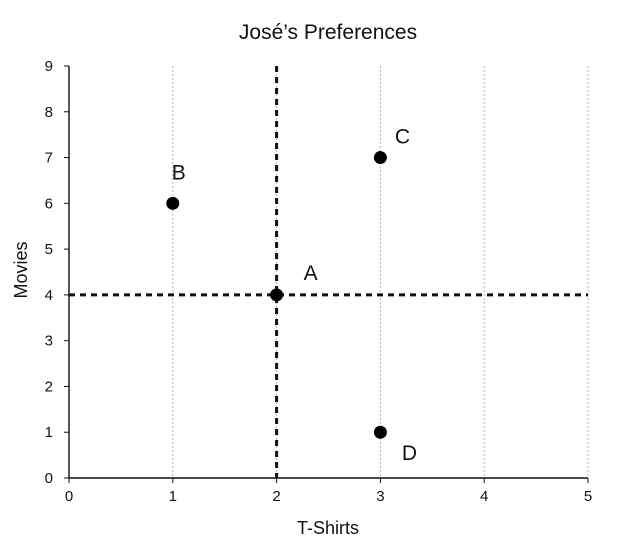  What do you see at coordinates (484, 496) in the screenshot?
I see `x-tick-label: 4` at bounding box center [484, 496].